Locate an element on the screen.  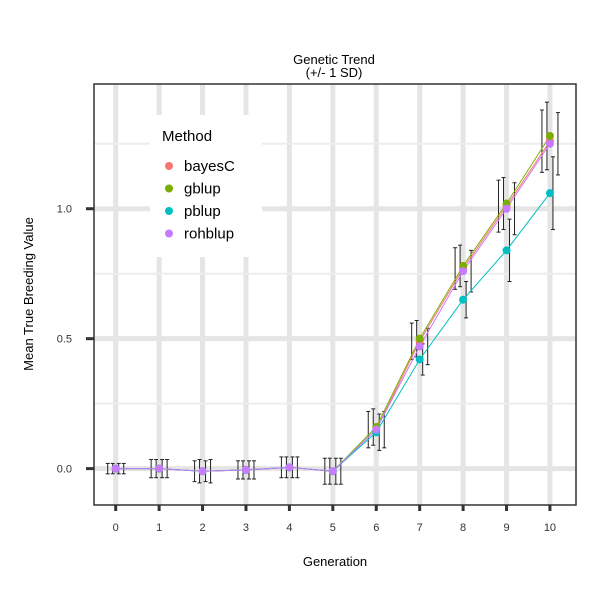
x-tick-label: 9 is located at coordinates (506, 528).